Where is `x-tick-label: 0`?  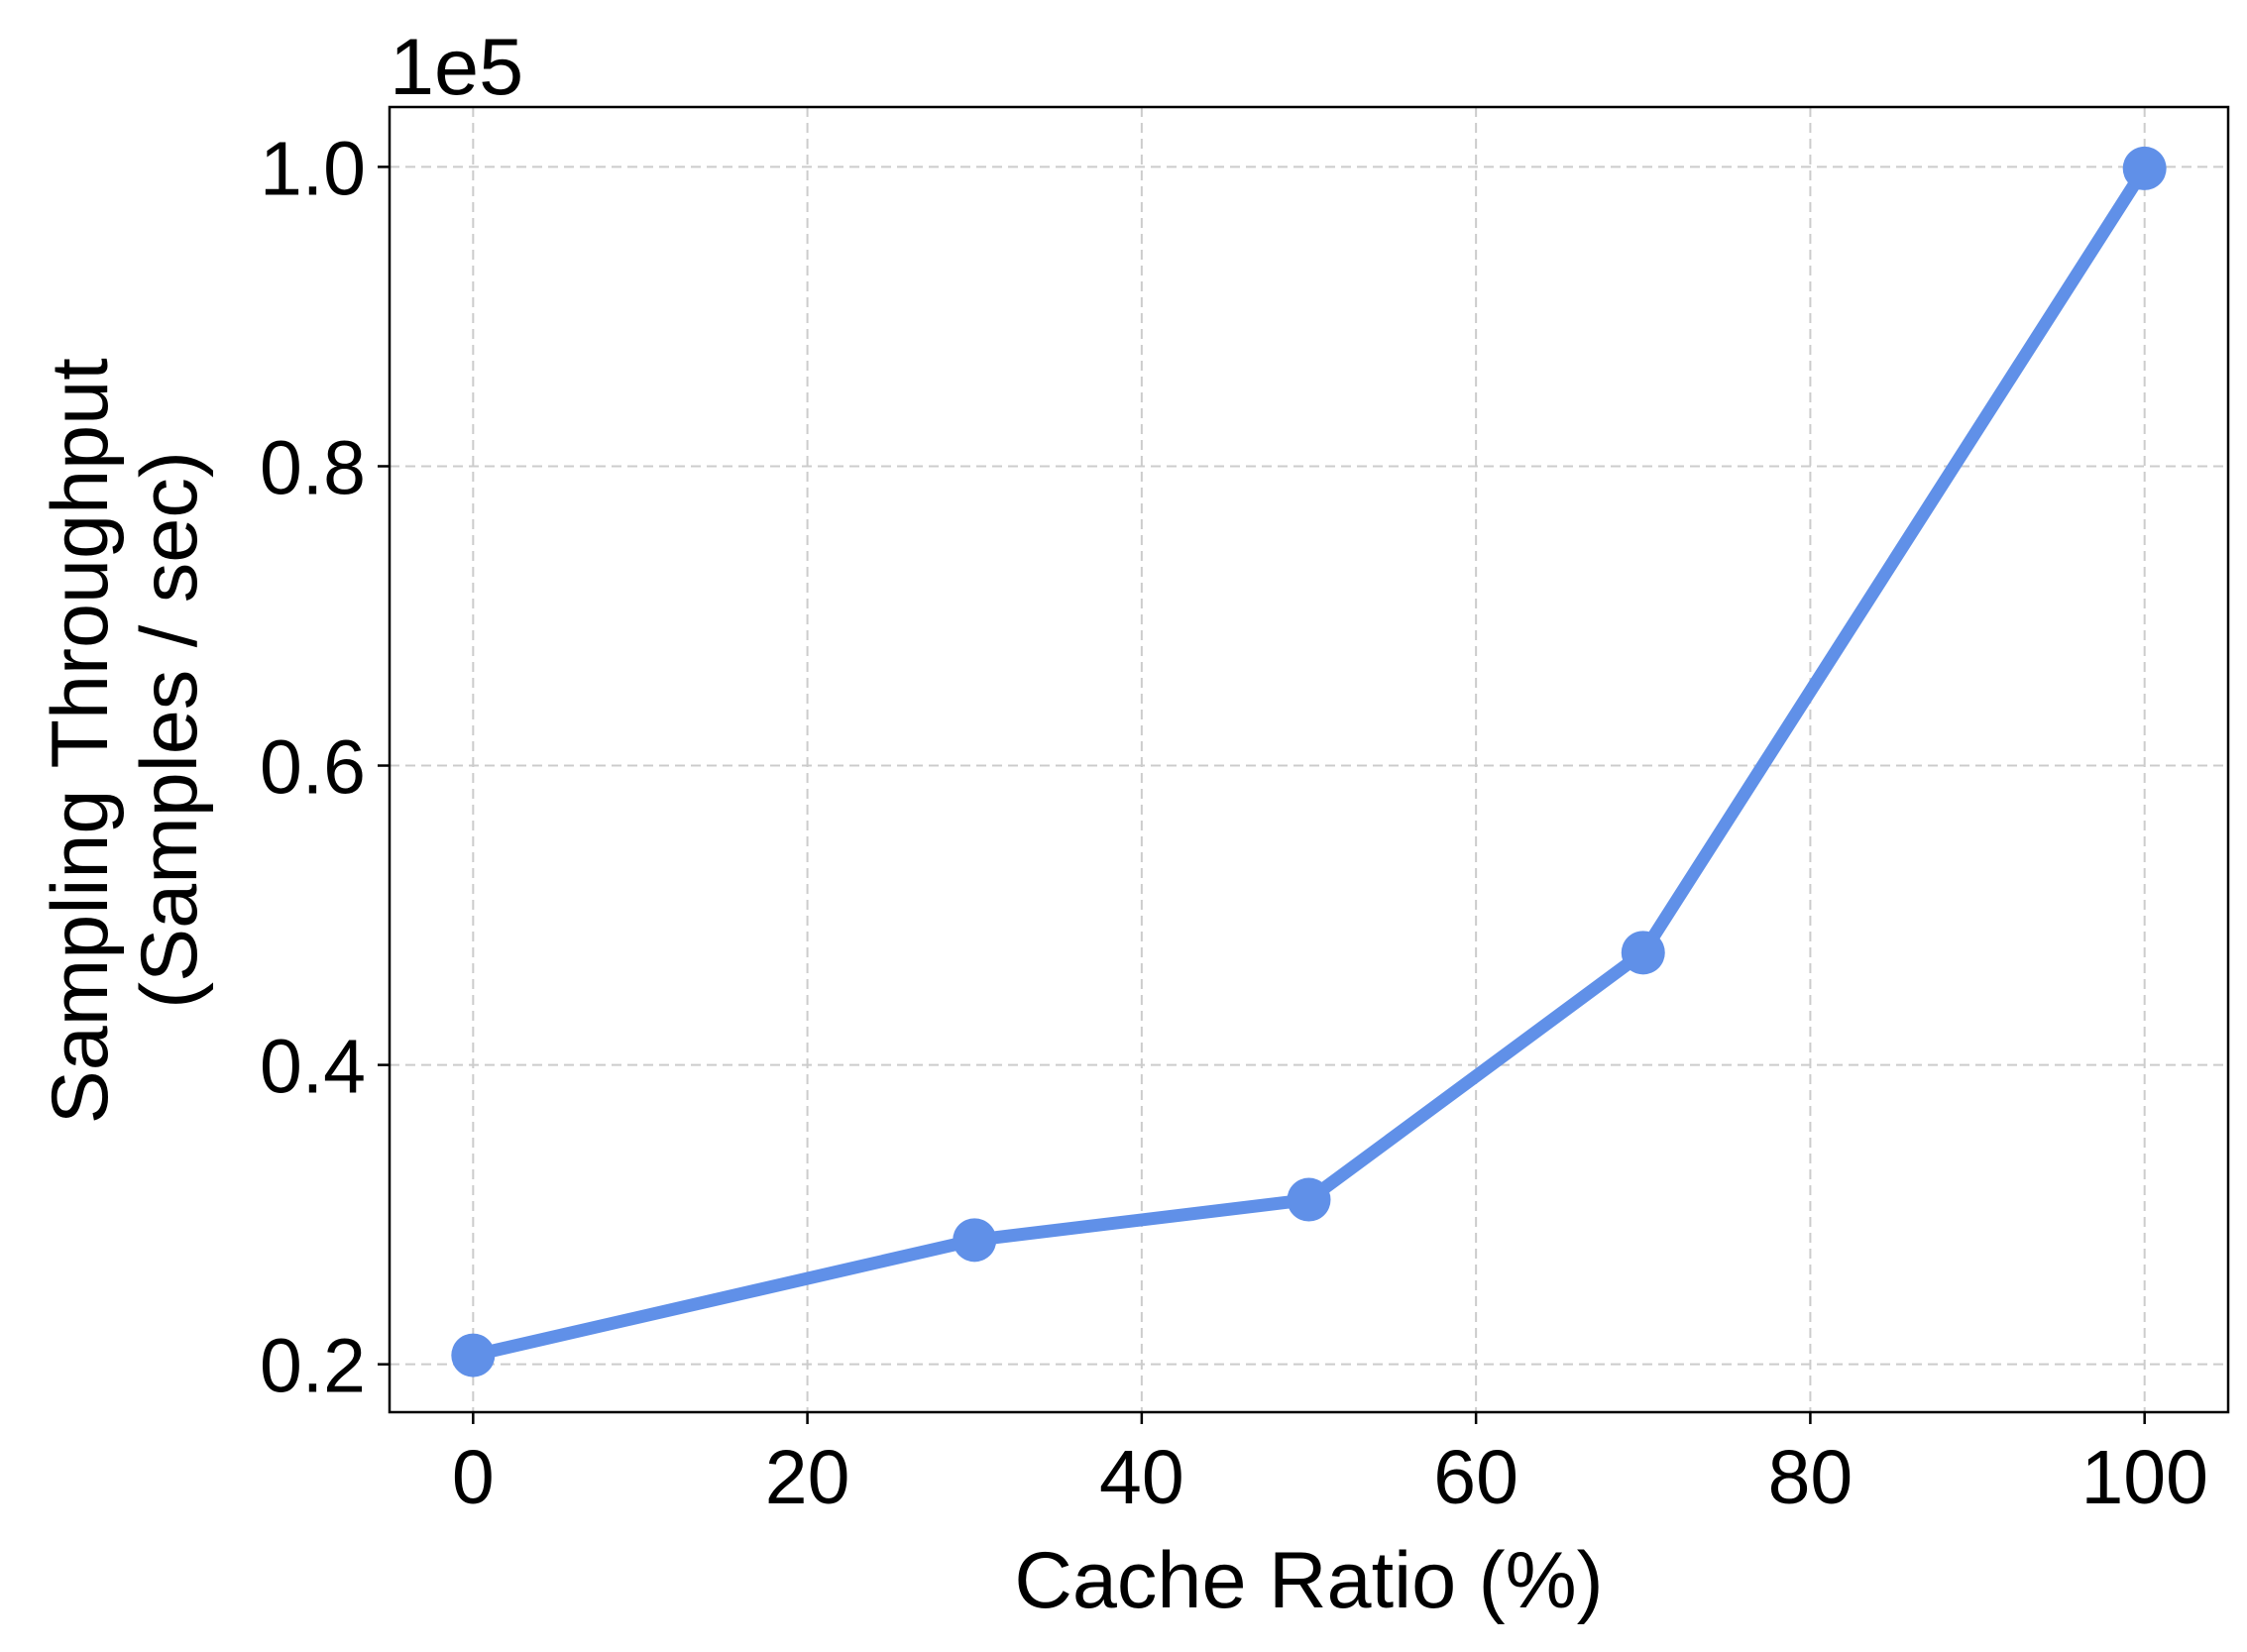
x-tick-label: 0 is located at coordinates (474, 1477).